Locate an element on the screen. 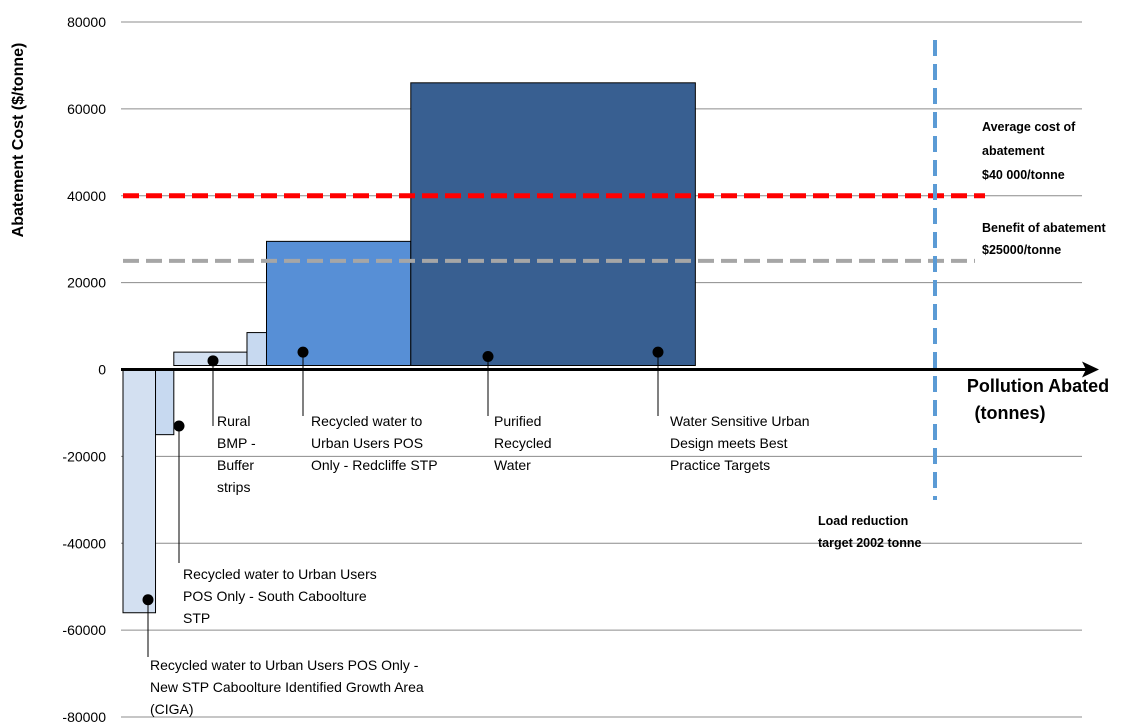 This screenshot has width=1141, height=726. bar-label-line: Recycled water to Urban Users POS Only - is located at coordinates (284, 665).